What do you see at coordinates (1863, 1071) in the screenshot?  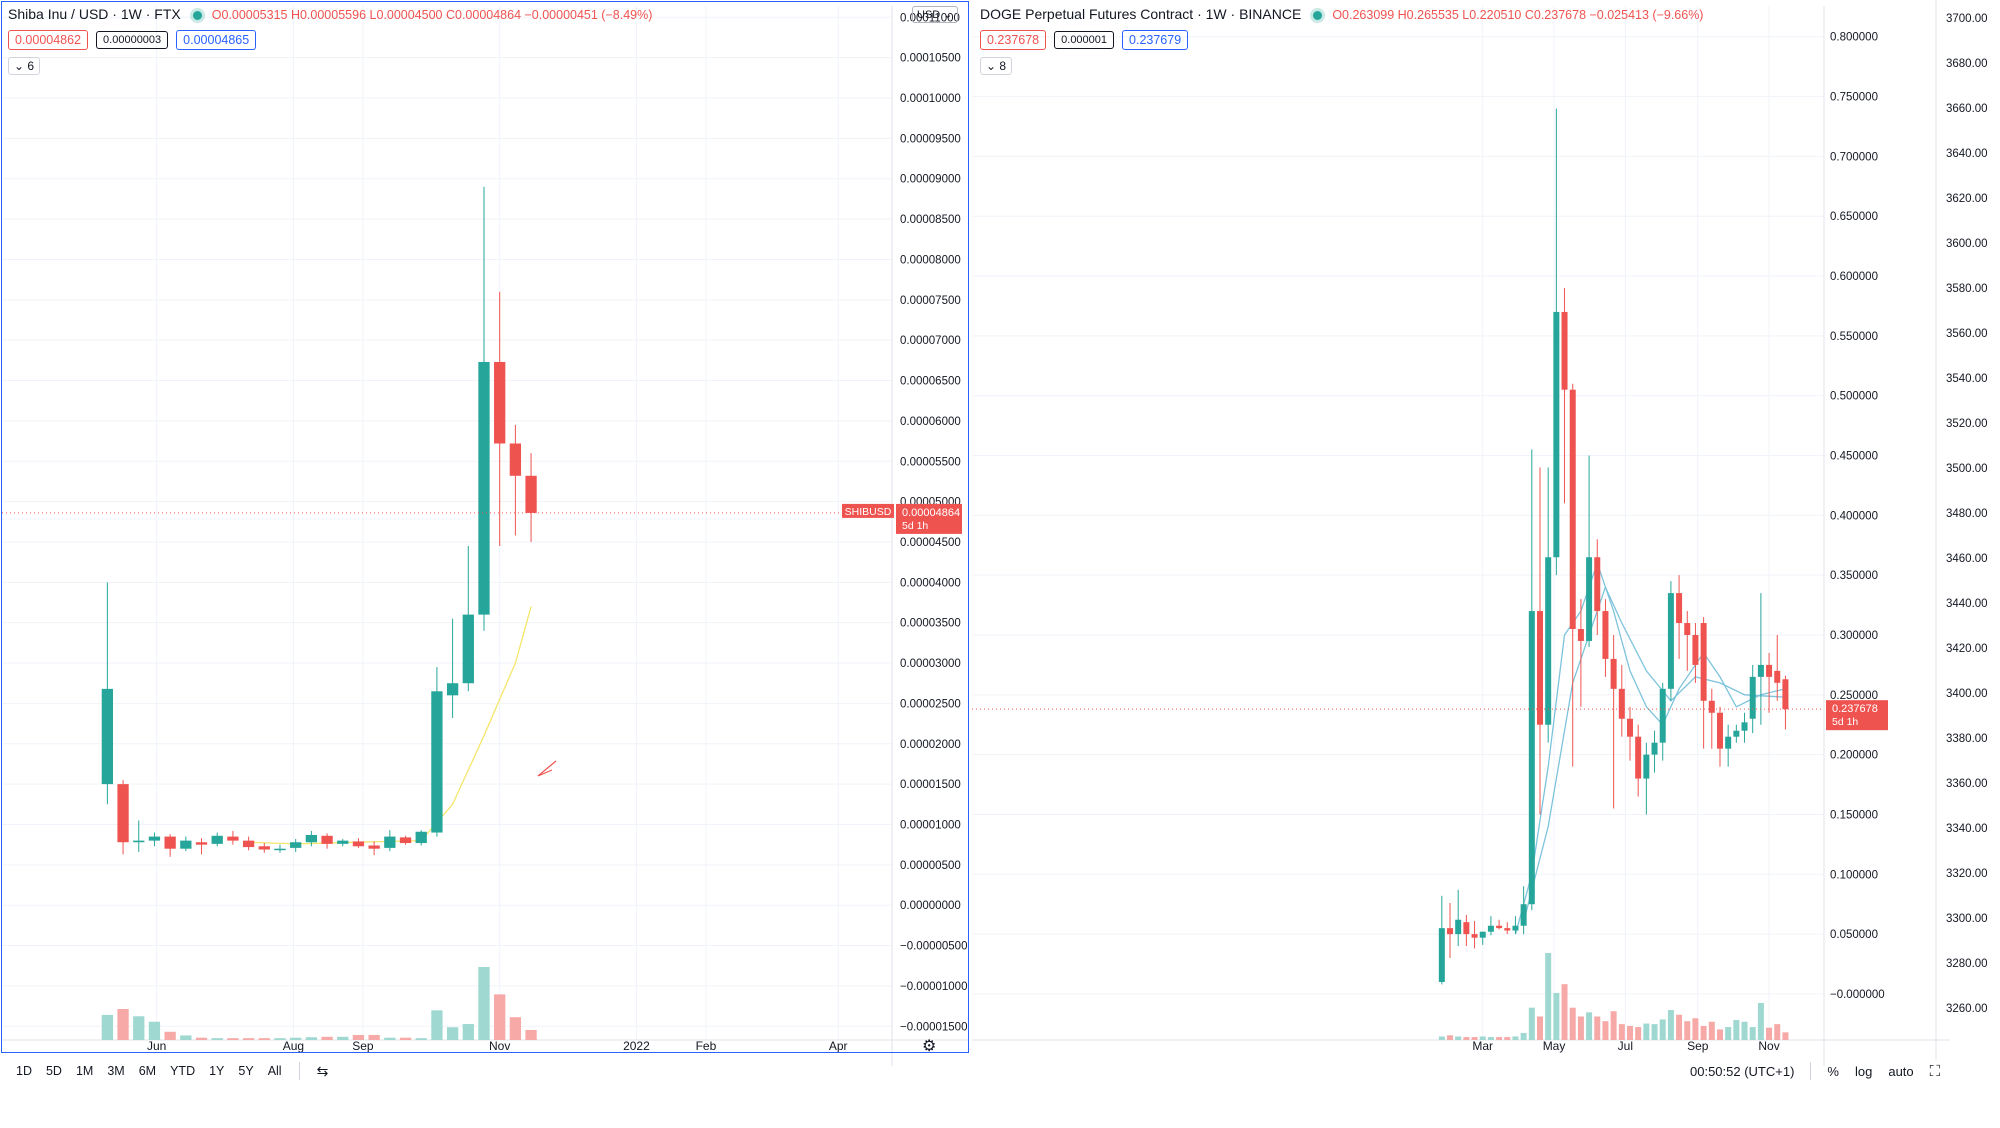 I see `log-toggle: log` at bounding box center [1863, 1071].